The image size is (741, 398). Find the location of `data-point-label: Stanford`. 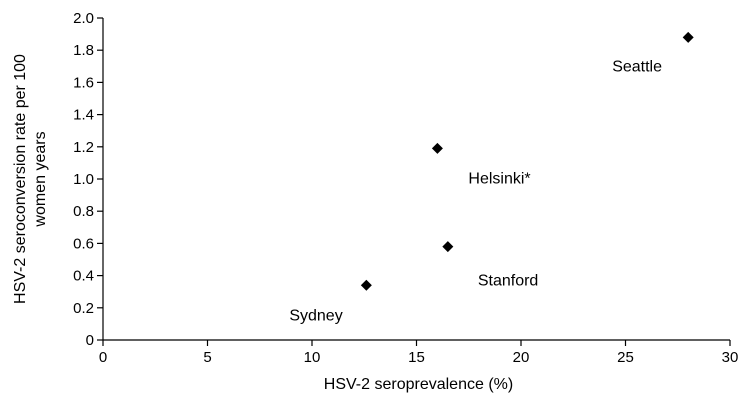

data-point-label: Stanford is located at coordinates (508, 281).